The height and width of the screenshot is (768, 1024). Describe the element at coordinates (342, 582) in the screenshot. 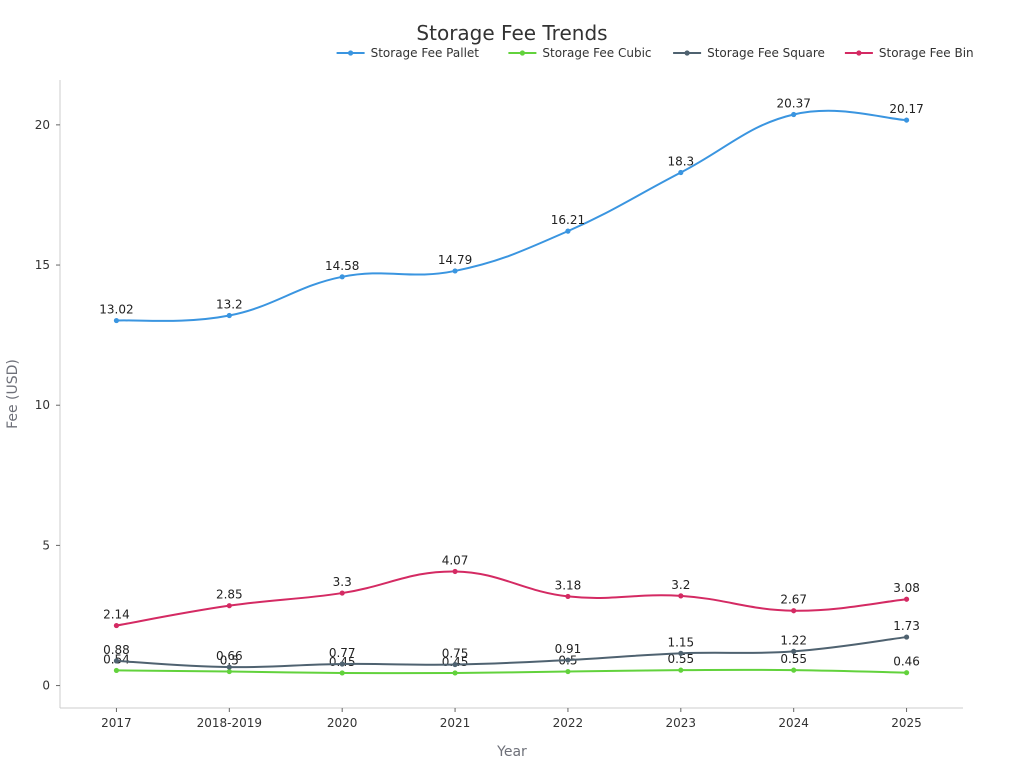

I see `data-label: 3.3` at that location.